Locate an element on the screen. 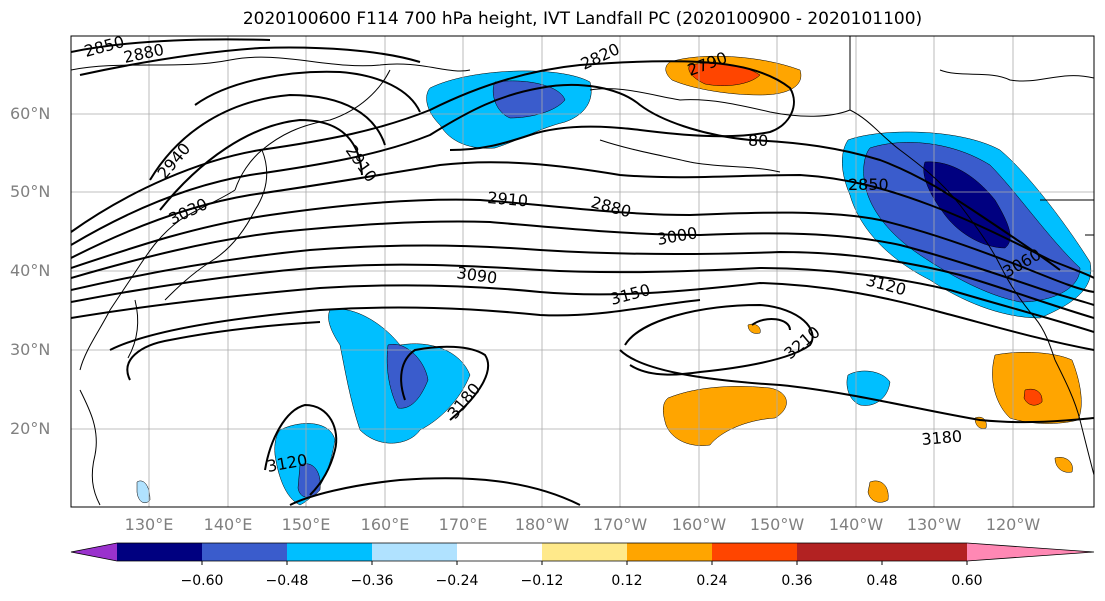  colorbar-min-arrow is located at coordinates (94, 552).